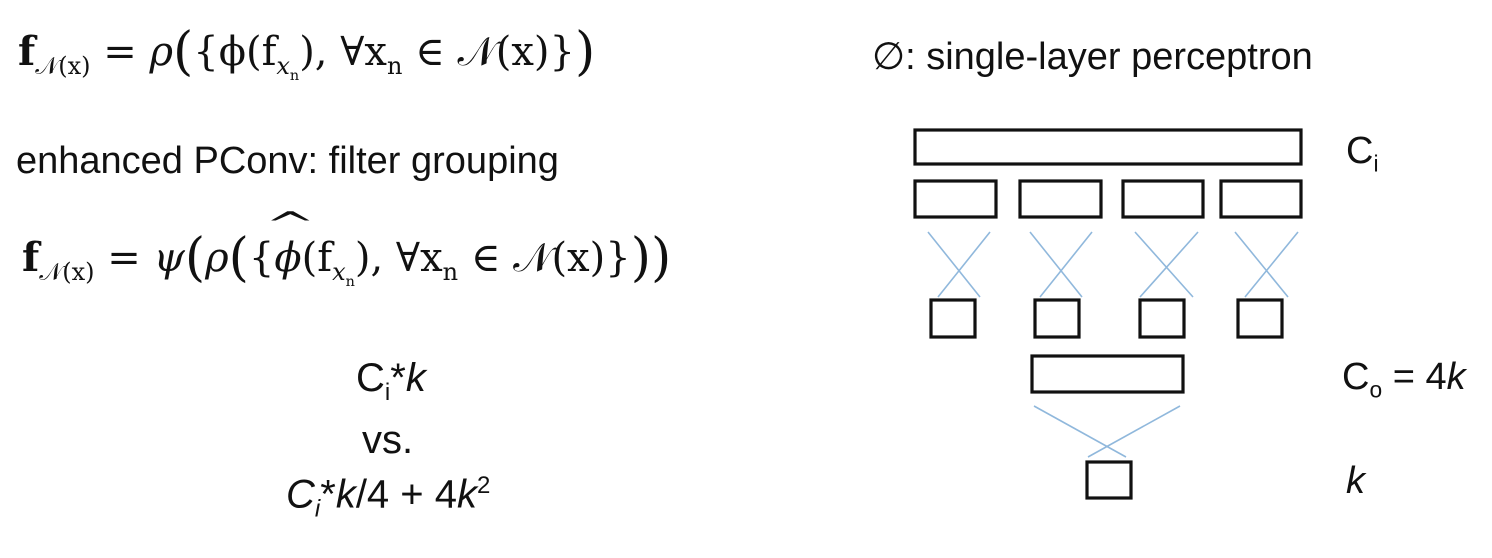 The height and width of the screenshot is (558, 1492). Describe the element at coordinates (394, 66) in the screenshot. I see `formula-plain-rest-sub: n` at that location.